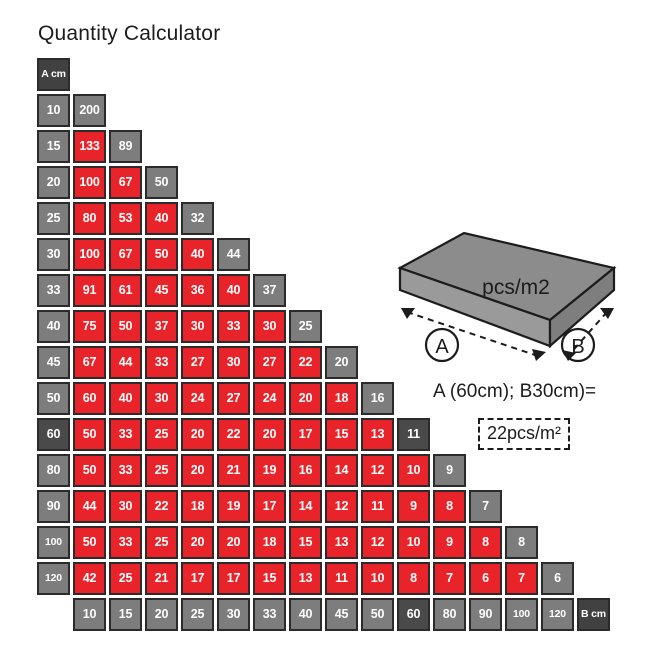 The width and height of the screenshot is (650, 650). I want to click on matrix-cell-a120-b120: 6, so click(557, 578).